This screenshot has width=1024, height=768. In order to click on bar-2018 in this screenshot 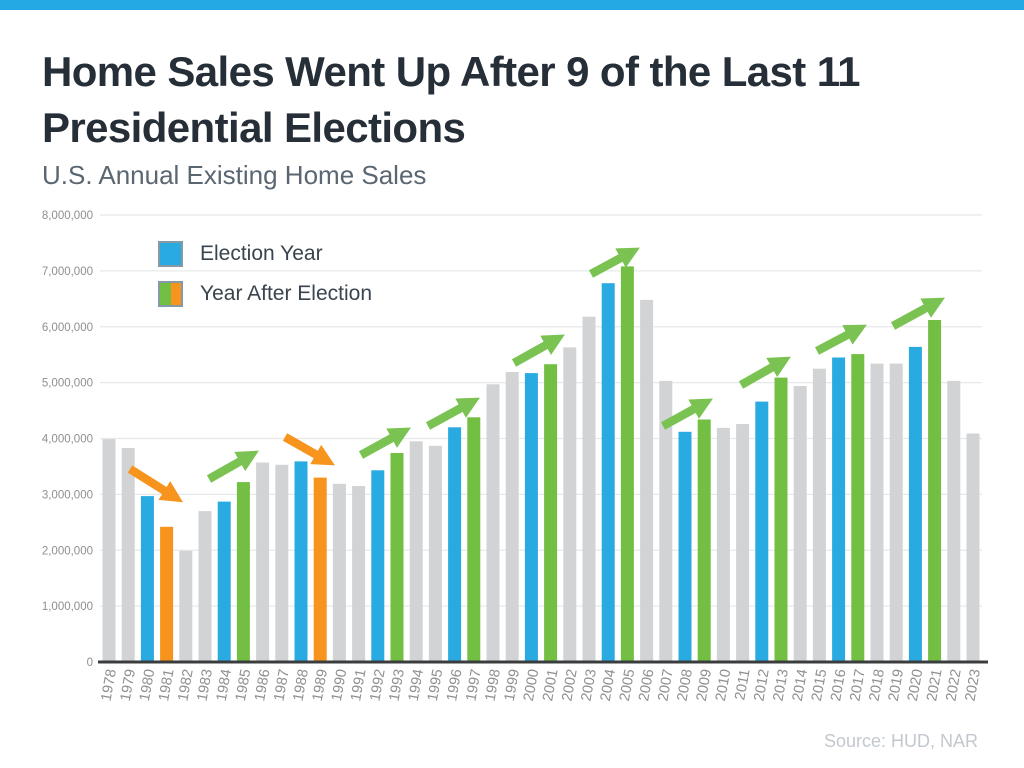, I will do `click(877, 512)`.